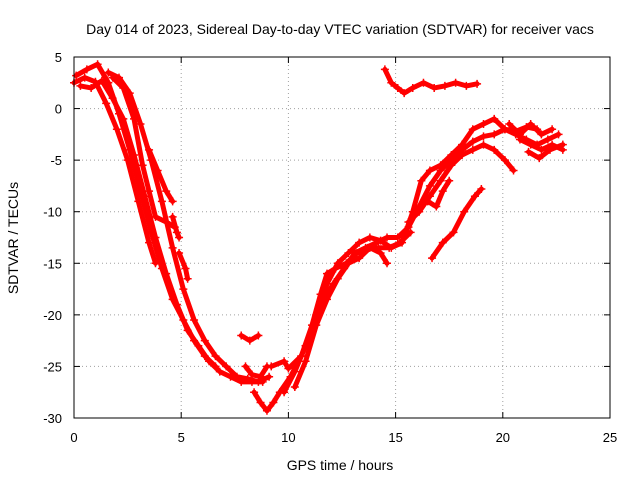 The image size is (640, 480). I want to click on x-tick-label: 10, so click(288, 437).